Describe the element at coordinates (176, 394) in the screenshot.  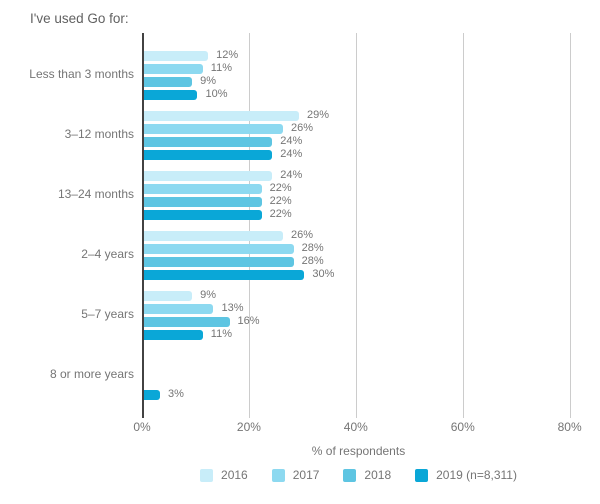
I see `bar-value-label: 3%` at that location.